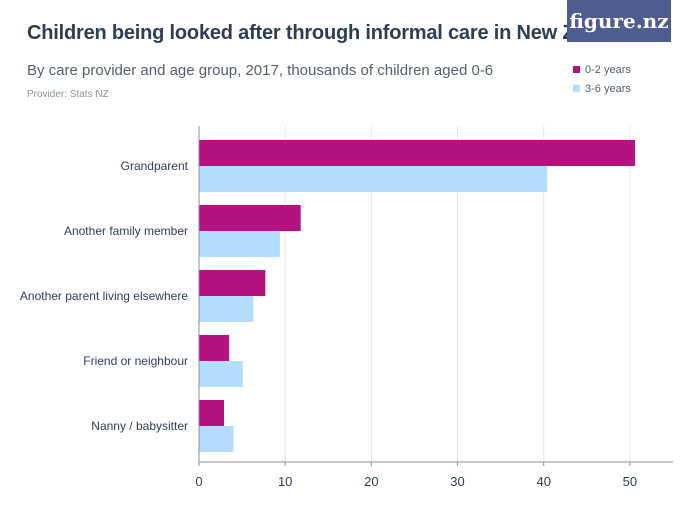 This screenshot has height=525, width=700. I want to click on x-tick-label: 50, so click(630, 481).